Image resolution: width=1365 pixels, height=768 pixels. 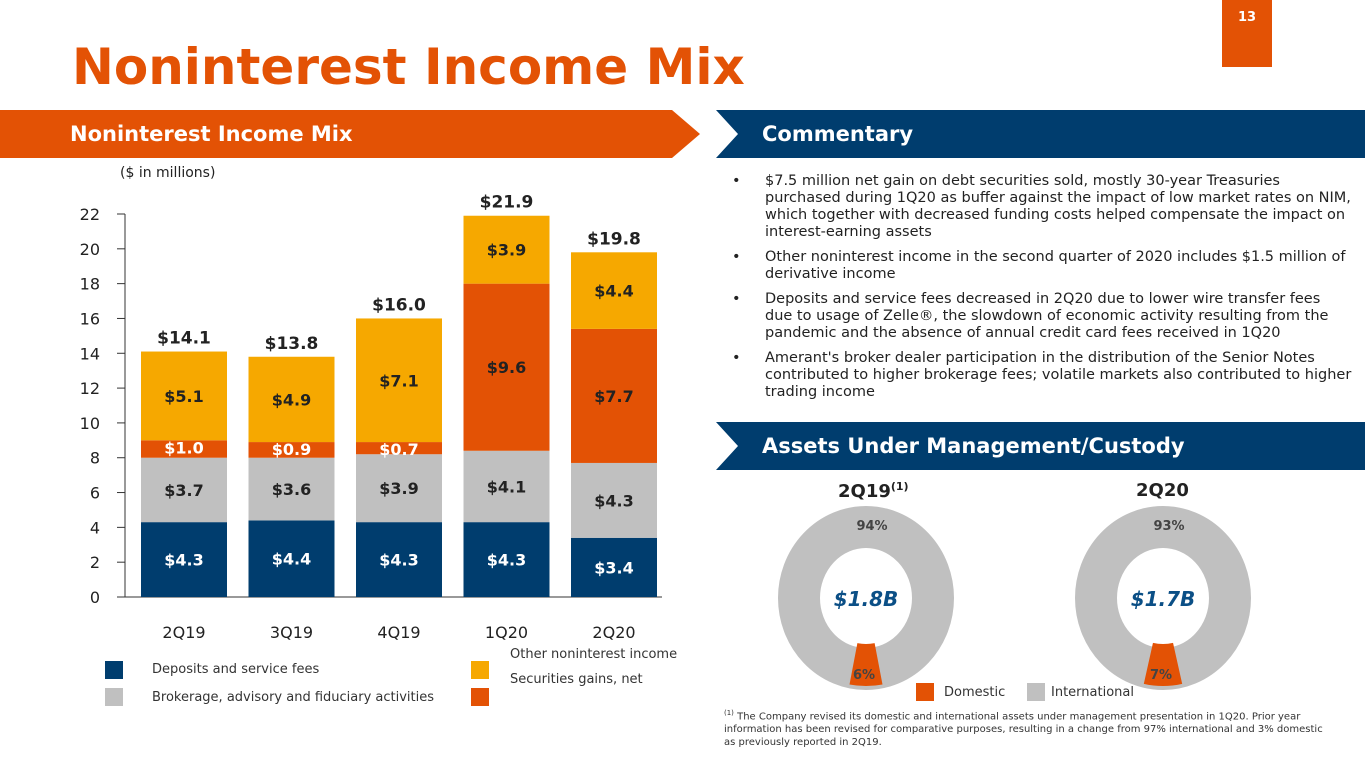 What do you see at coordinates (95, 527) in the screenshot?
I see `y-tick-label: 4` at bounding box center [95, 527].